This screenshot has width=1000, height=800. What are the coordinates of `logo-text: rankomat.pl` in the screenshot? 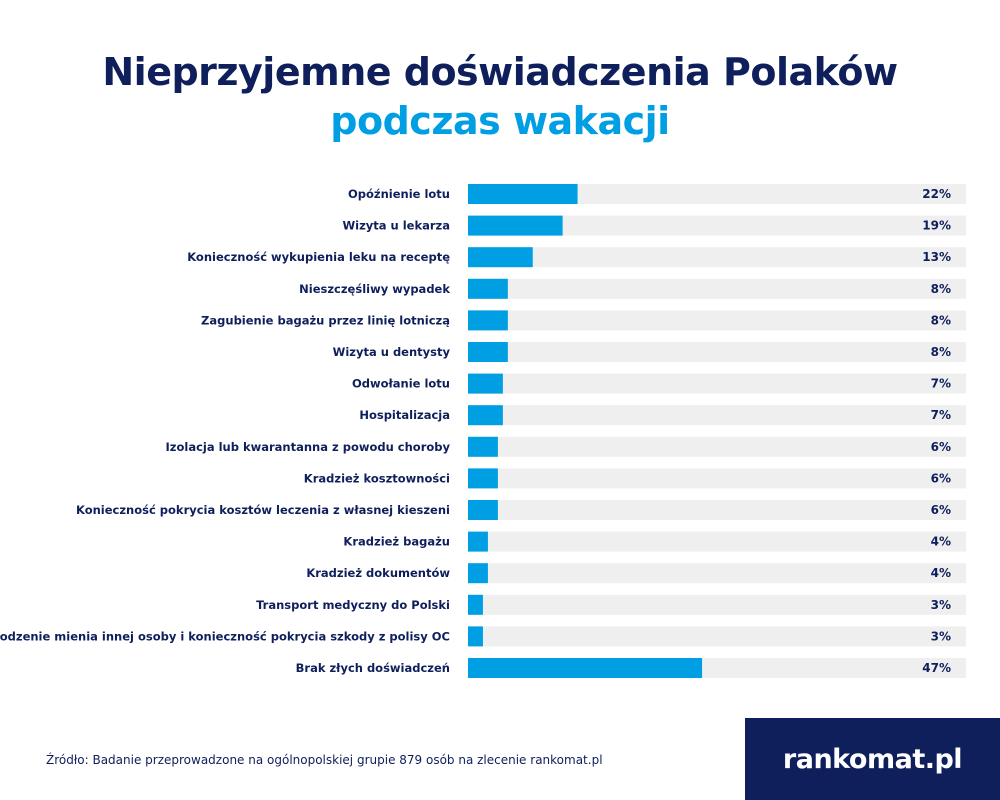 It's located at (872, 759).